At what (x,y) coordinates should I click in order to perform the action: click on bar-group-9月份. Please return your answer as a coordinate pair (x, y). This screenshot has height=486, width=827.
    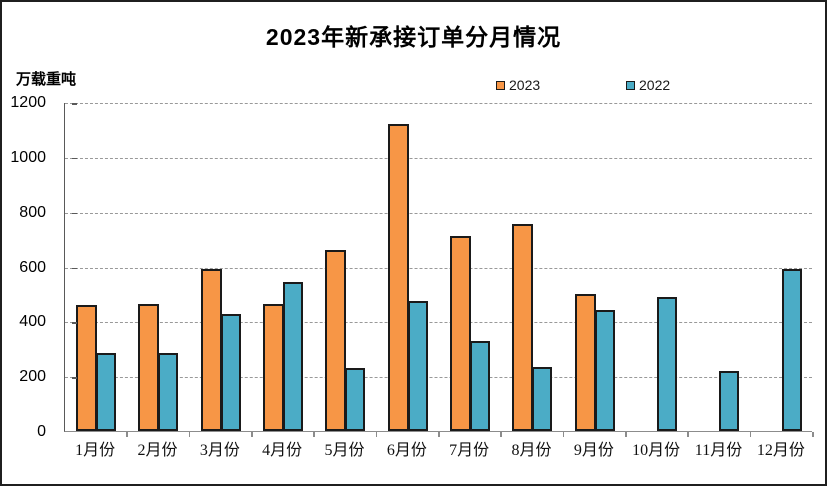
    Looking at the image, I should click on (595, 267).